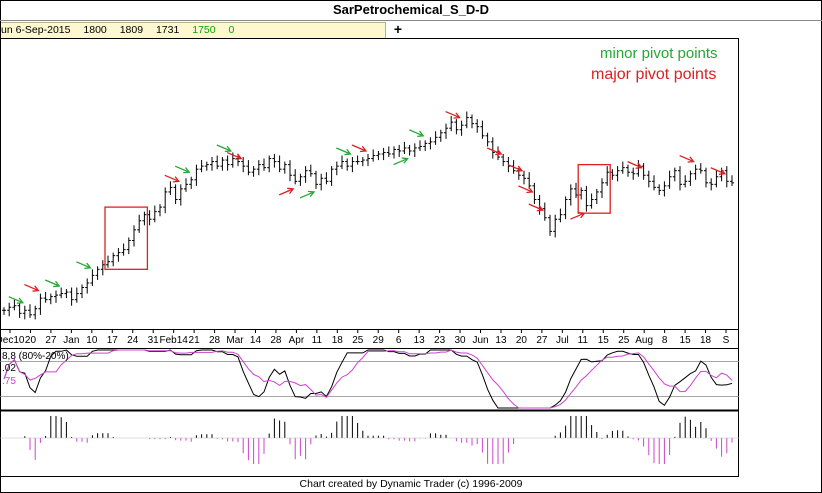 Image resolution: width=822 pixels, height=493 pixels. Describe the element at coordinates (204, 30) in the screenshot. I see `info-close: 1750` at that location.